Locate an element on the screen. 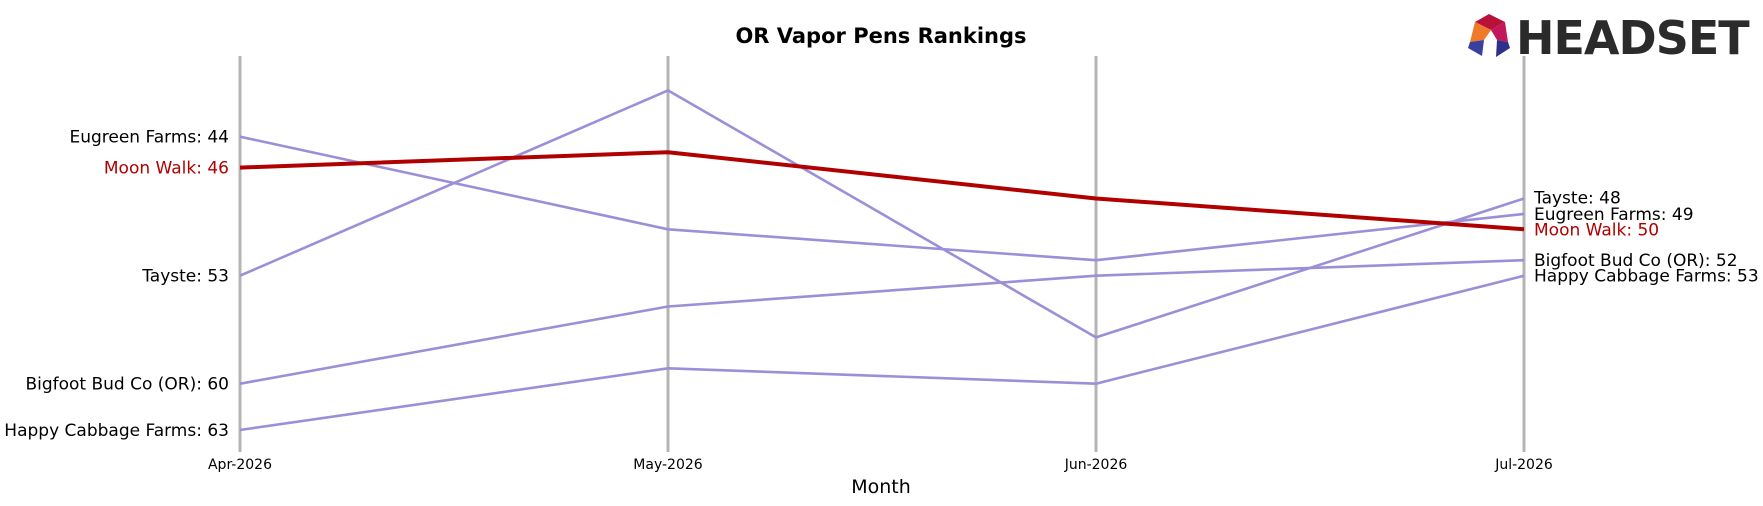  headset-hexagon-logo-icon is located at coordinates (1489, 35).